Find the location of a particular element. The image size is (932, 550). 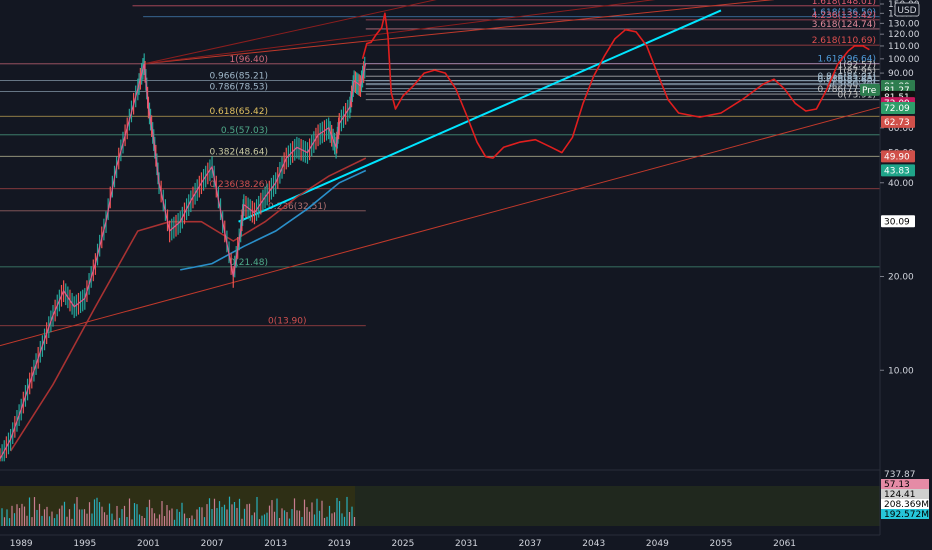

y-tick-label: 60.00 is located at coordinates (901, 129).